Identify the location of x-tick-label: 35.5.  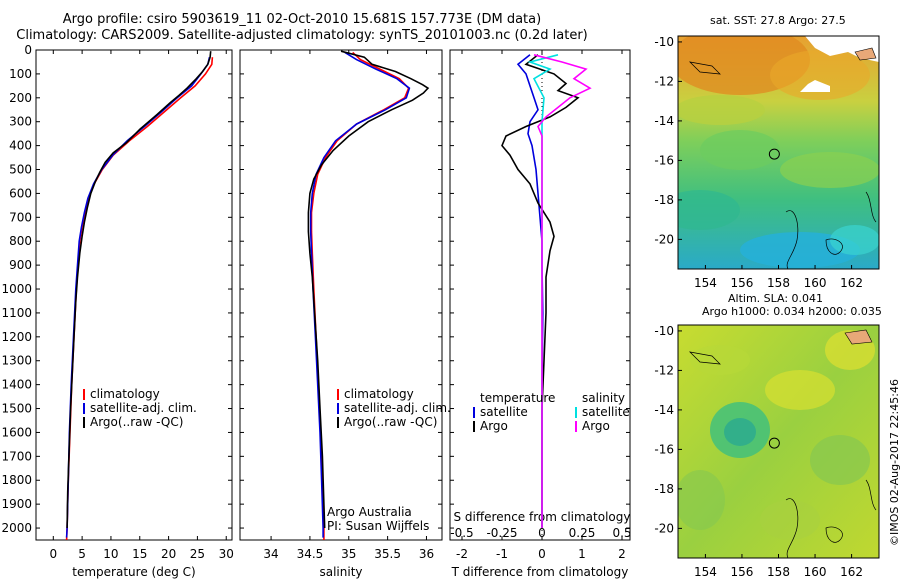
(387, 554).